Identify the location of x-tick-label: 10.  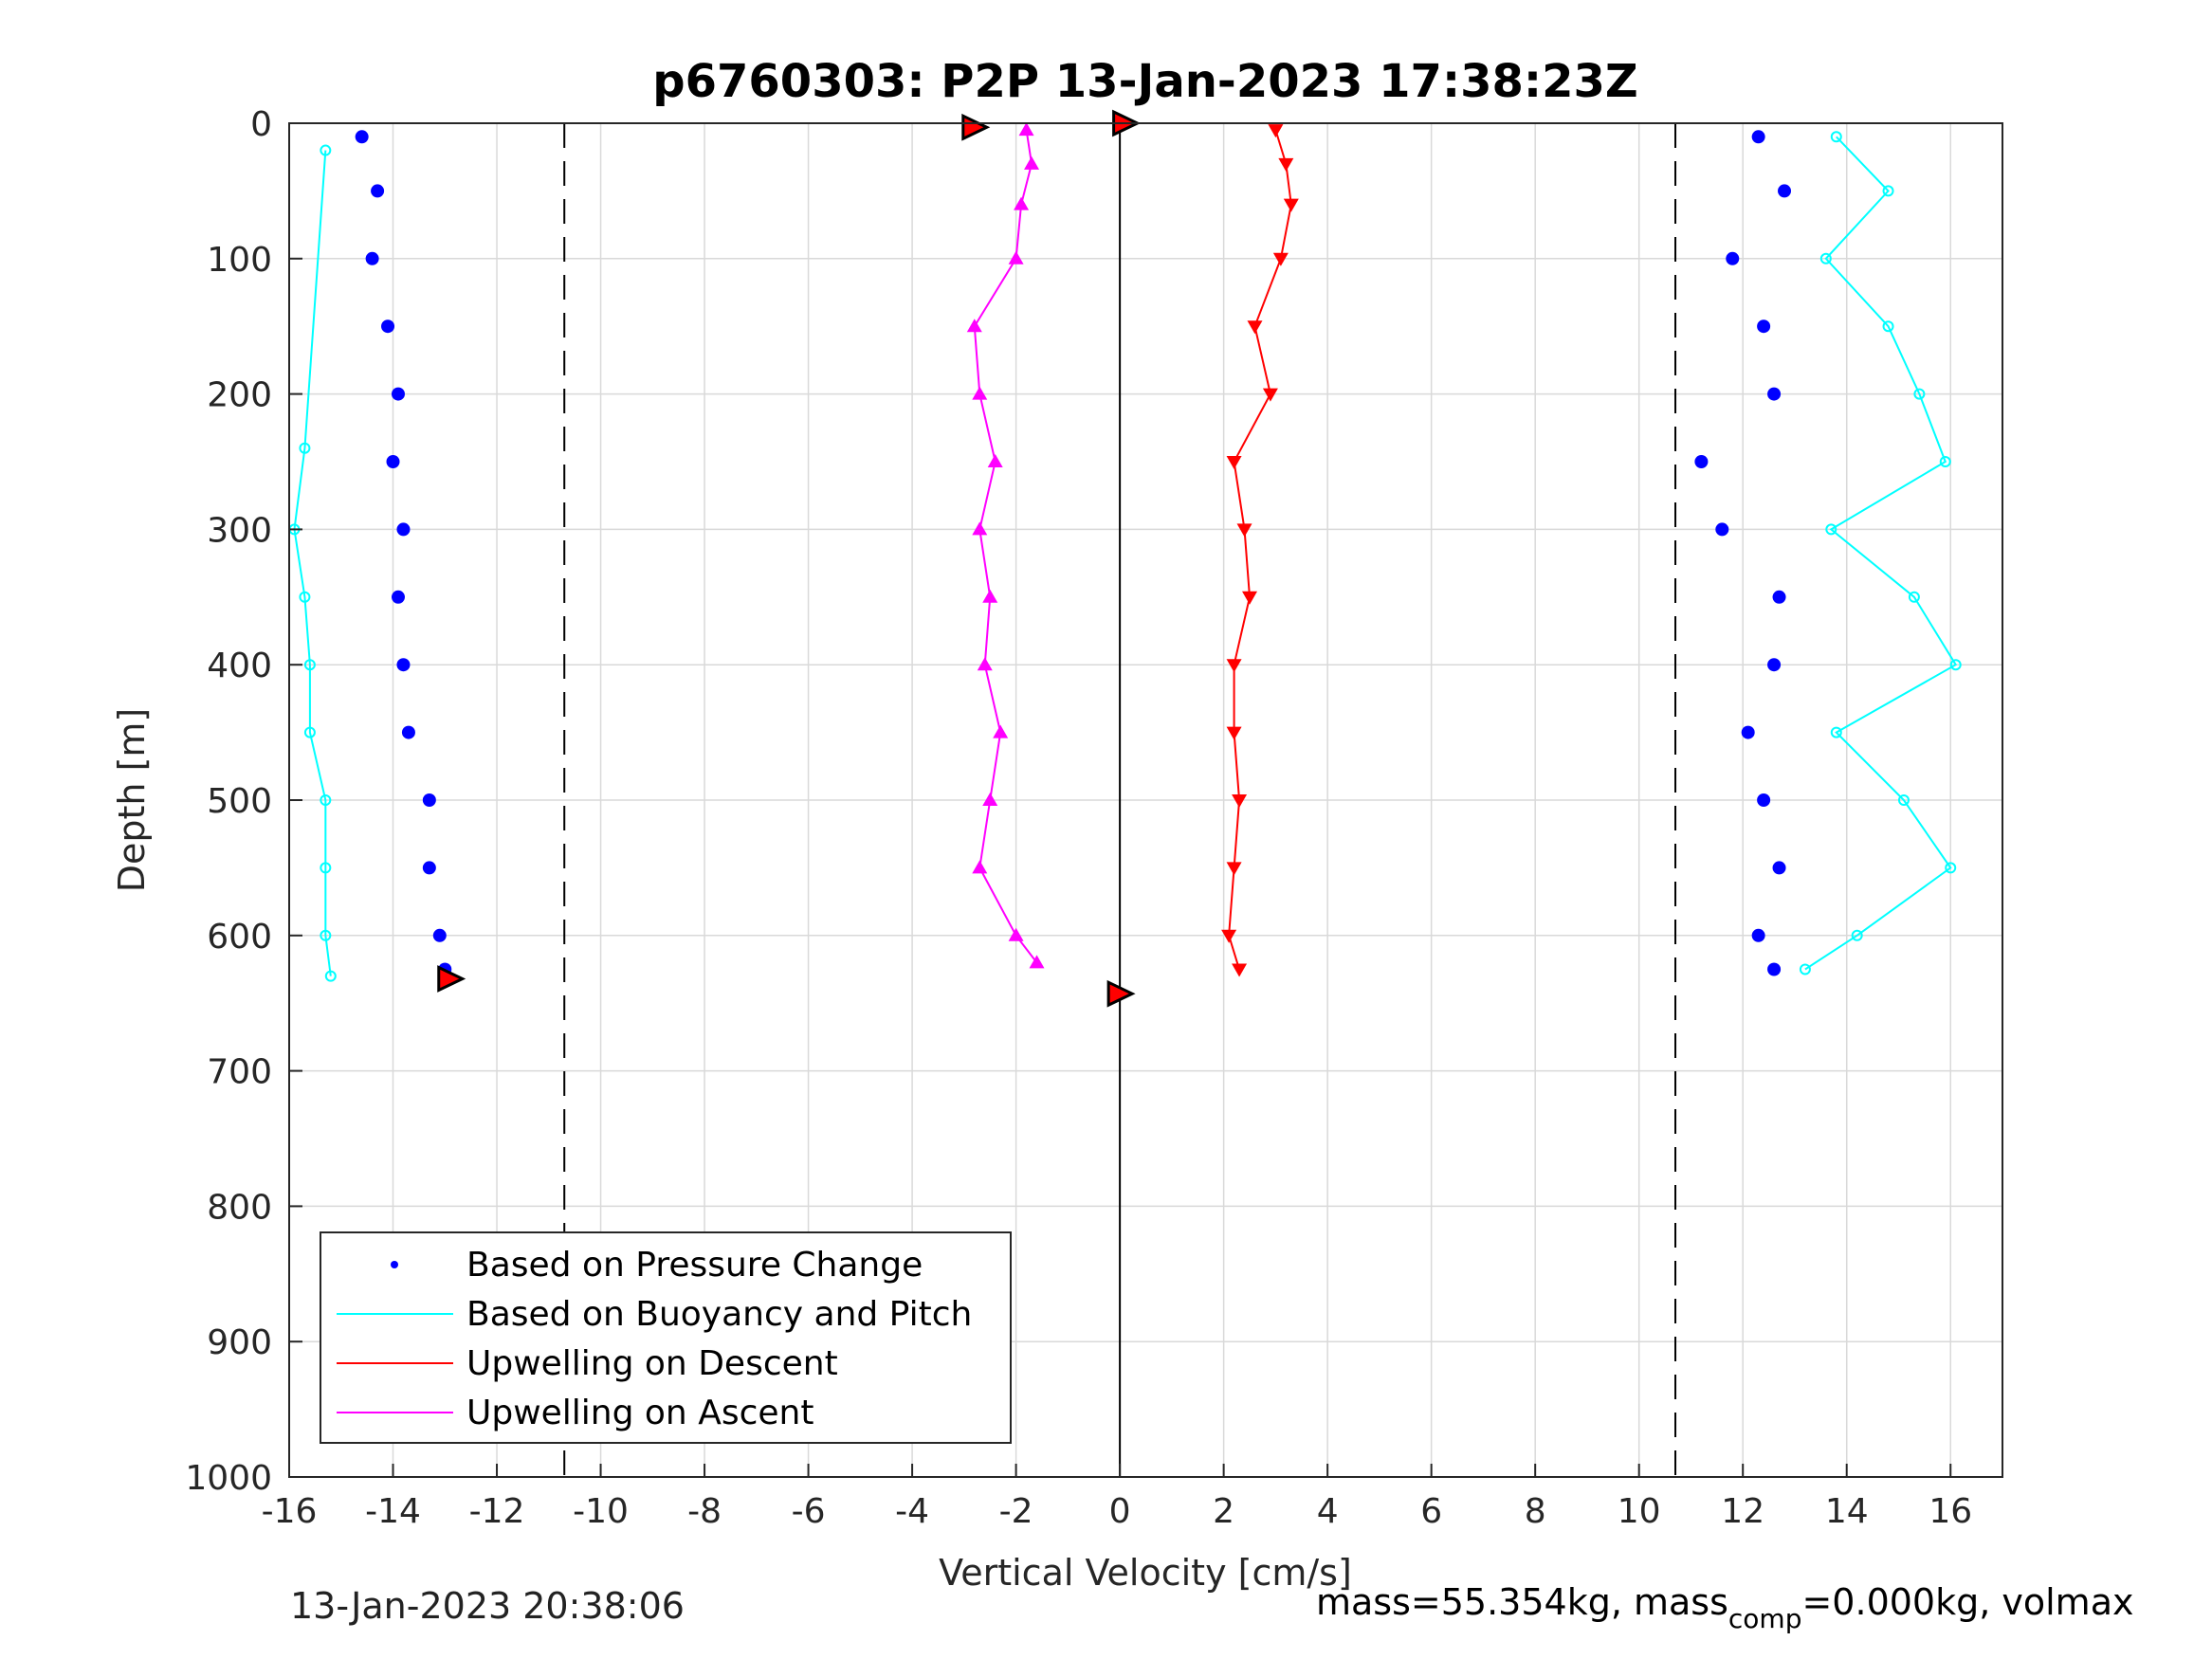
(1639, 1511).